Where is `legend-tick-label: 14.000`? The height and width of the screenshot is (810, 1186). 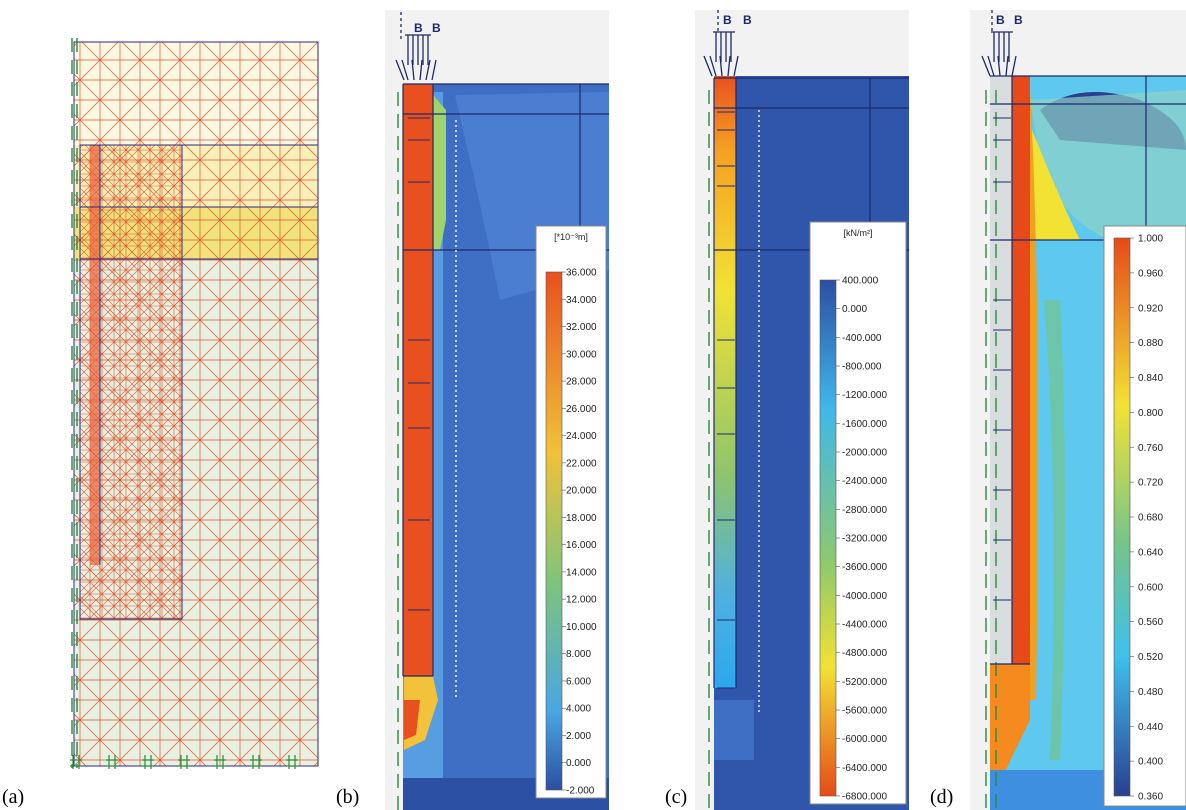
legend-tick-label: 14.000 is located at coordinates (581, 572).